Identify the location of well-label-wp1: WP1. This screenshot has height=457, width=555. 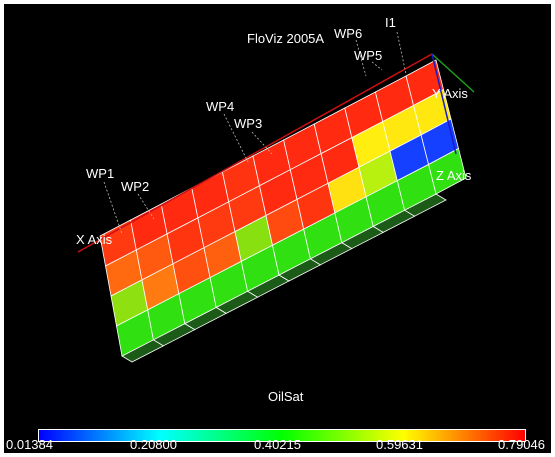
(100, 173).